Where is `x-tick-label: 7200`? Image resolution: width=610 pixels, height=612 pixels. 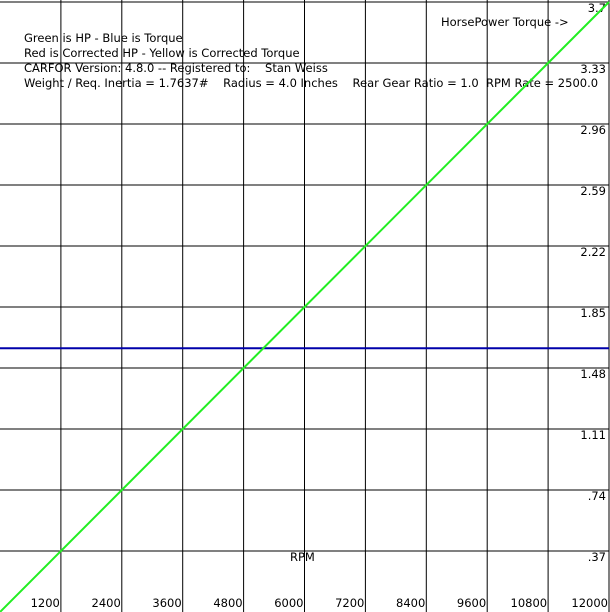 x-tick-label: 7200 is located at coordinates (349, 603).